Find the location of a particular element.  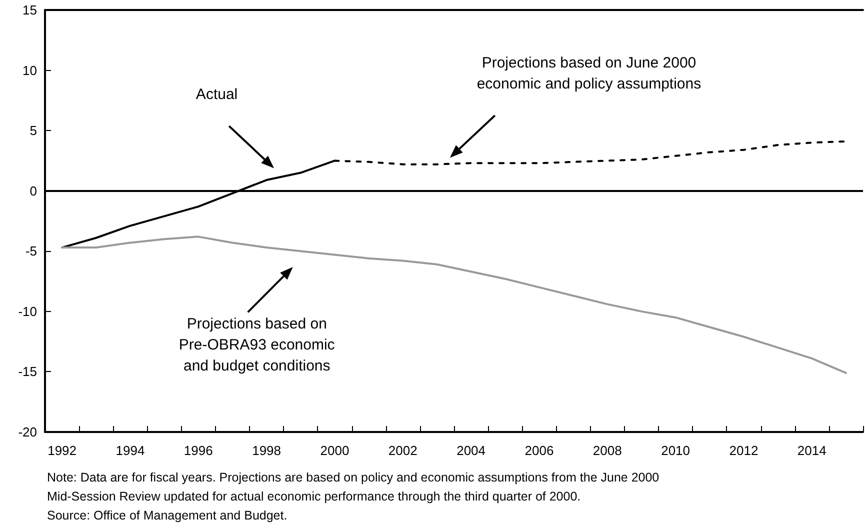

x-tick-label: 2008 is located at coordinates (607, 450).